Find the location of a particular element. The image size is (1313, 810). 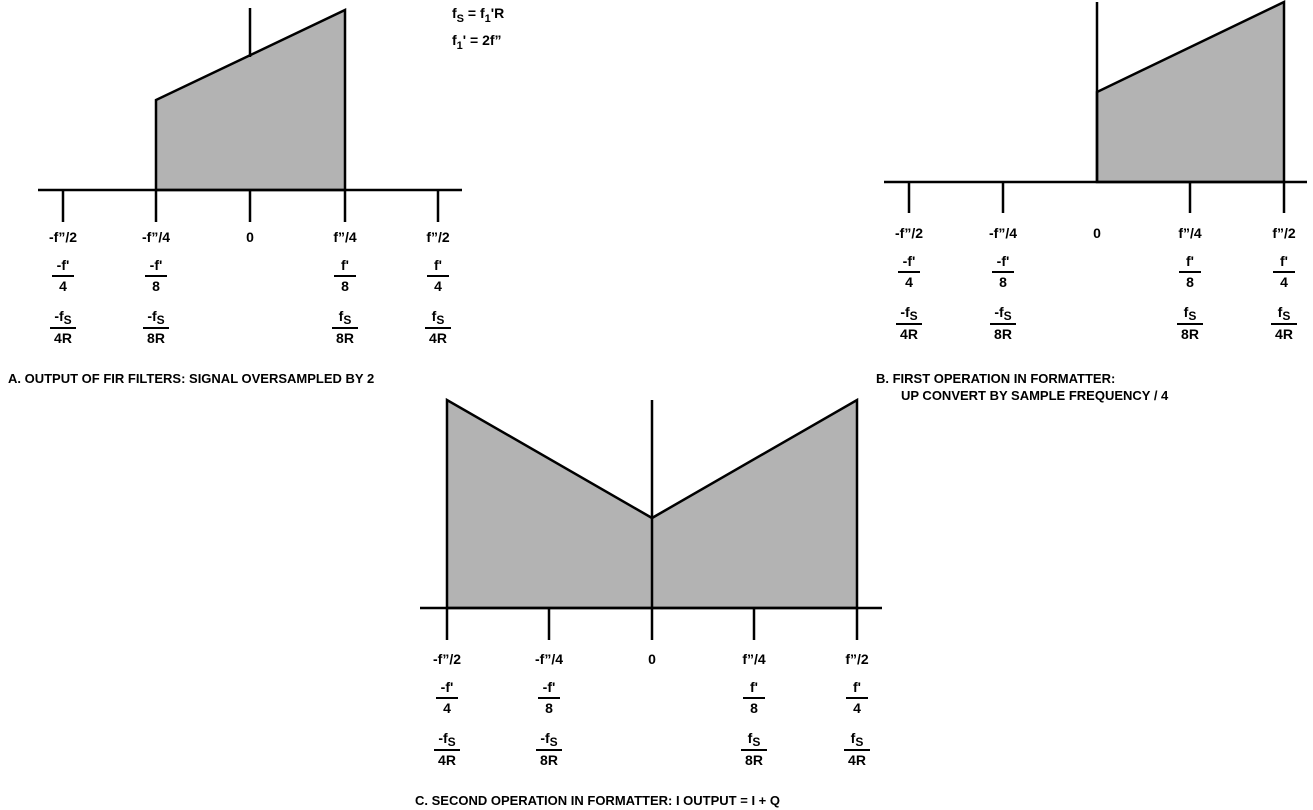

ticks-b is located at coordinates (1096, 197).